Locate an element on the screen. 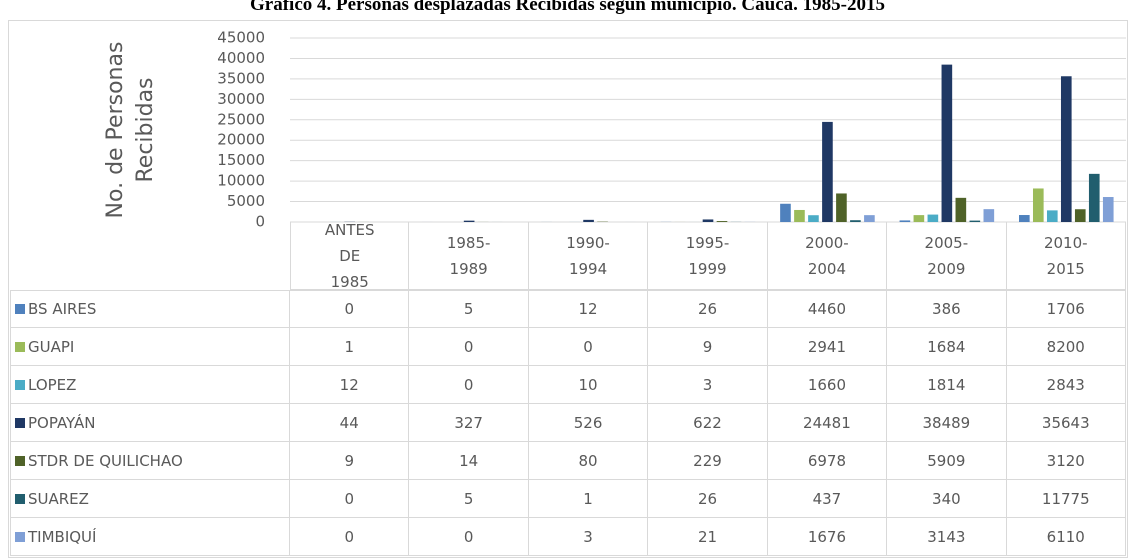  data-label: 1684 is located at coordinates (947, 347).